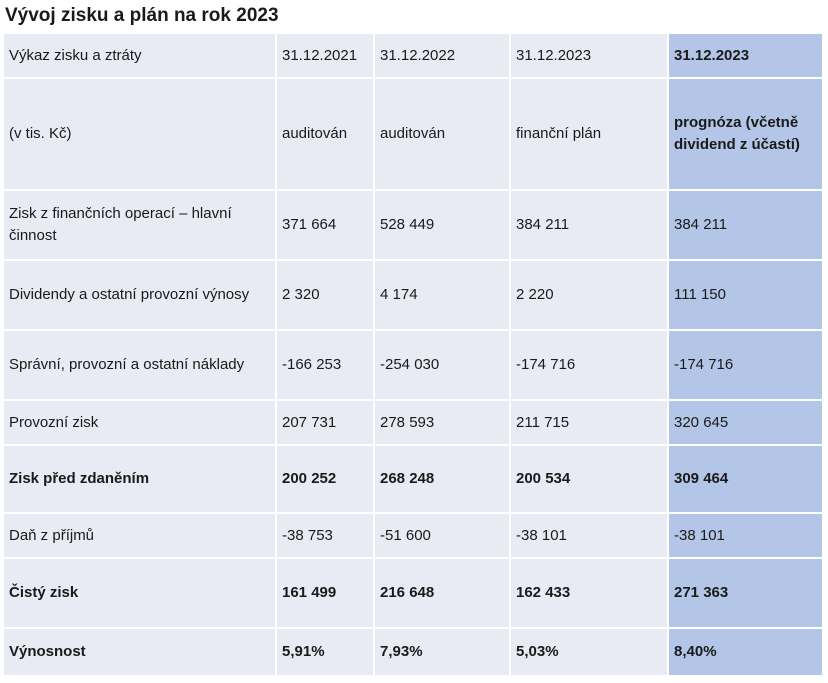 The height and width of the screenshot is (683, 828). Describe the element at coordinates (325, 652) in the screenshot. I see `row-value: 5,91%` at that location.